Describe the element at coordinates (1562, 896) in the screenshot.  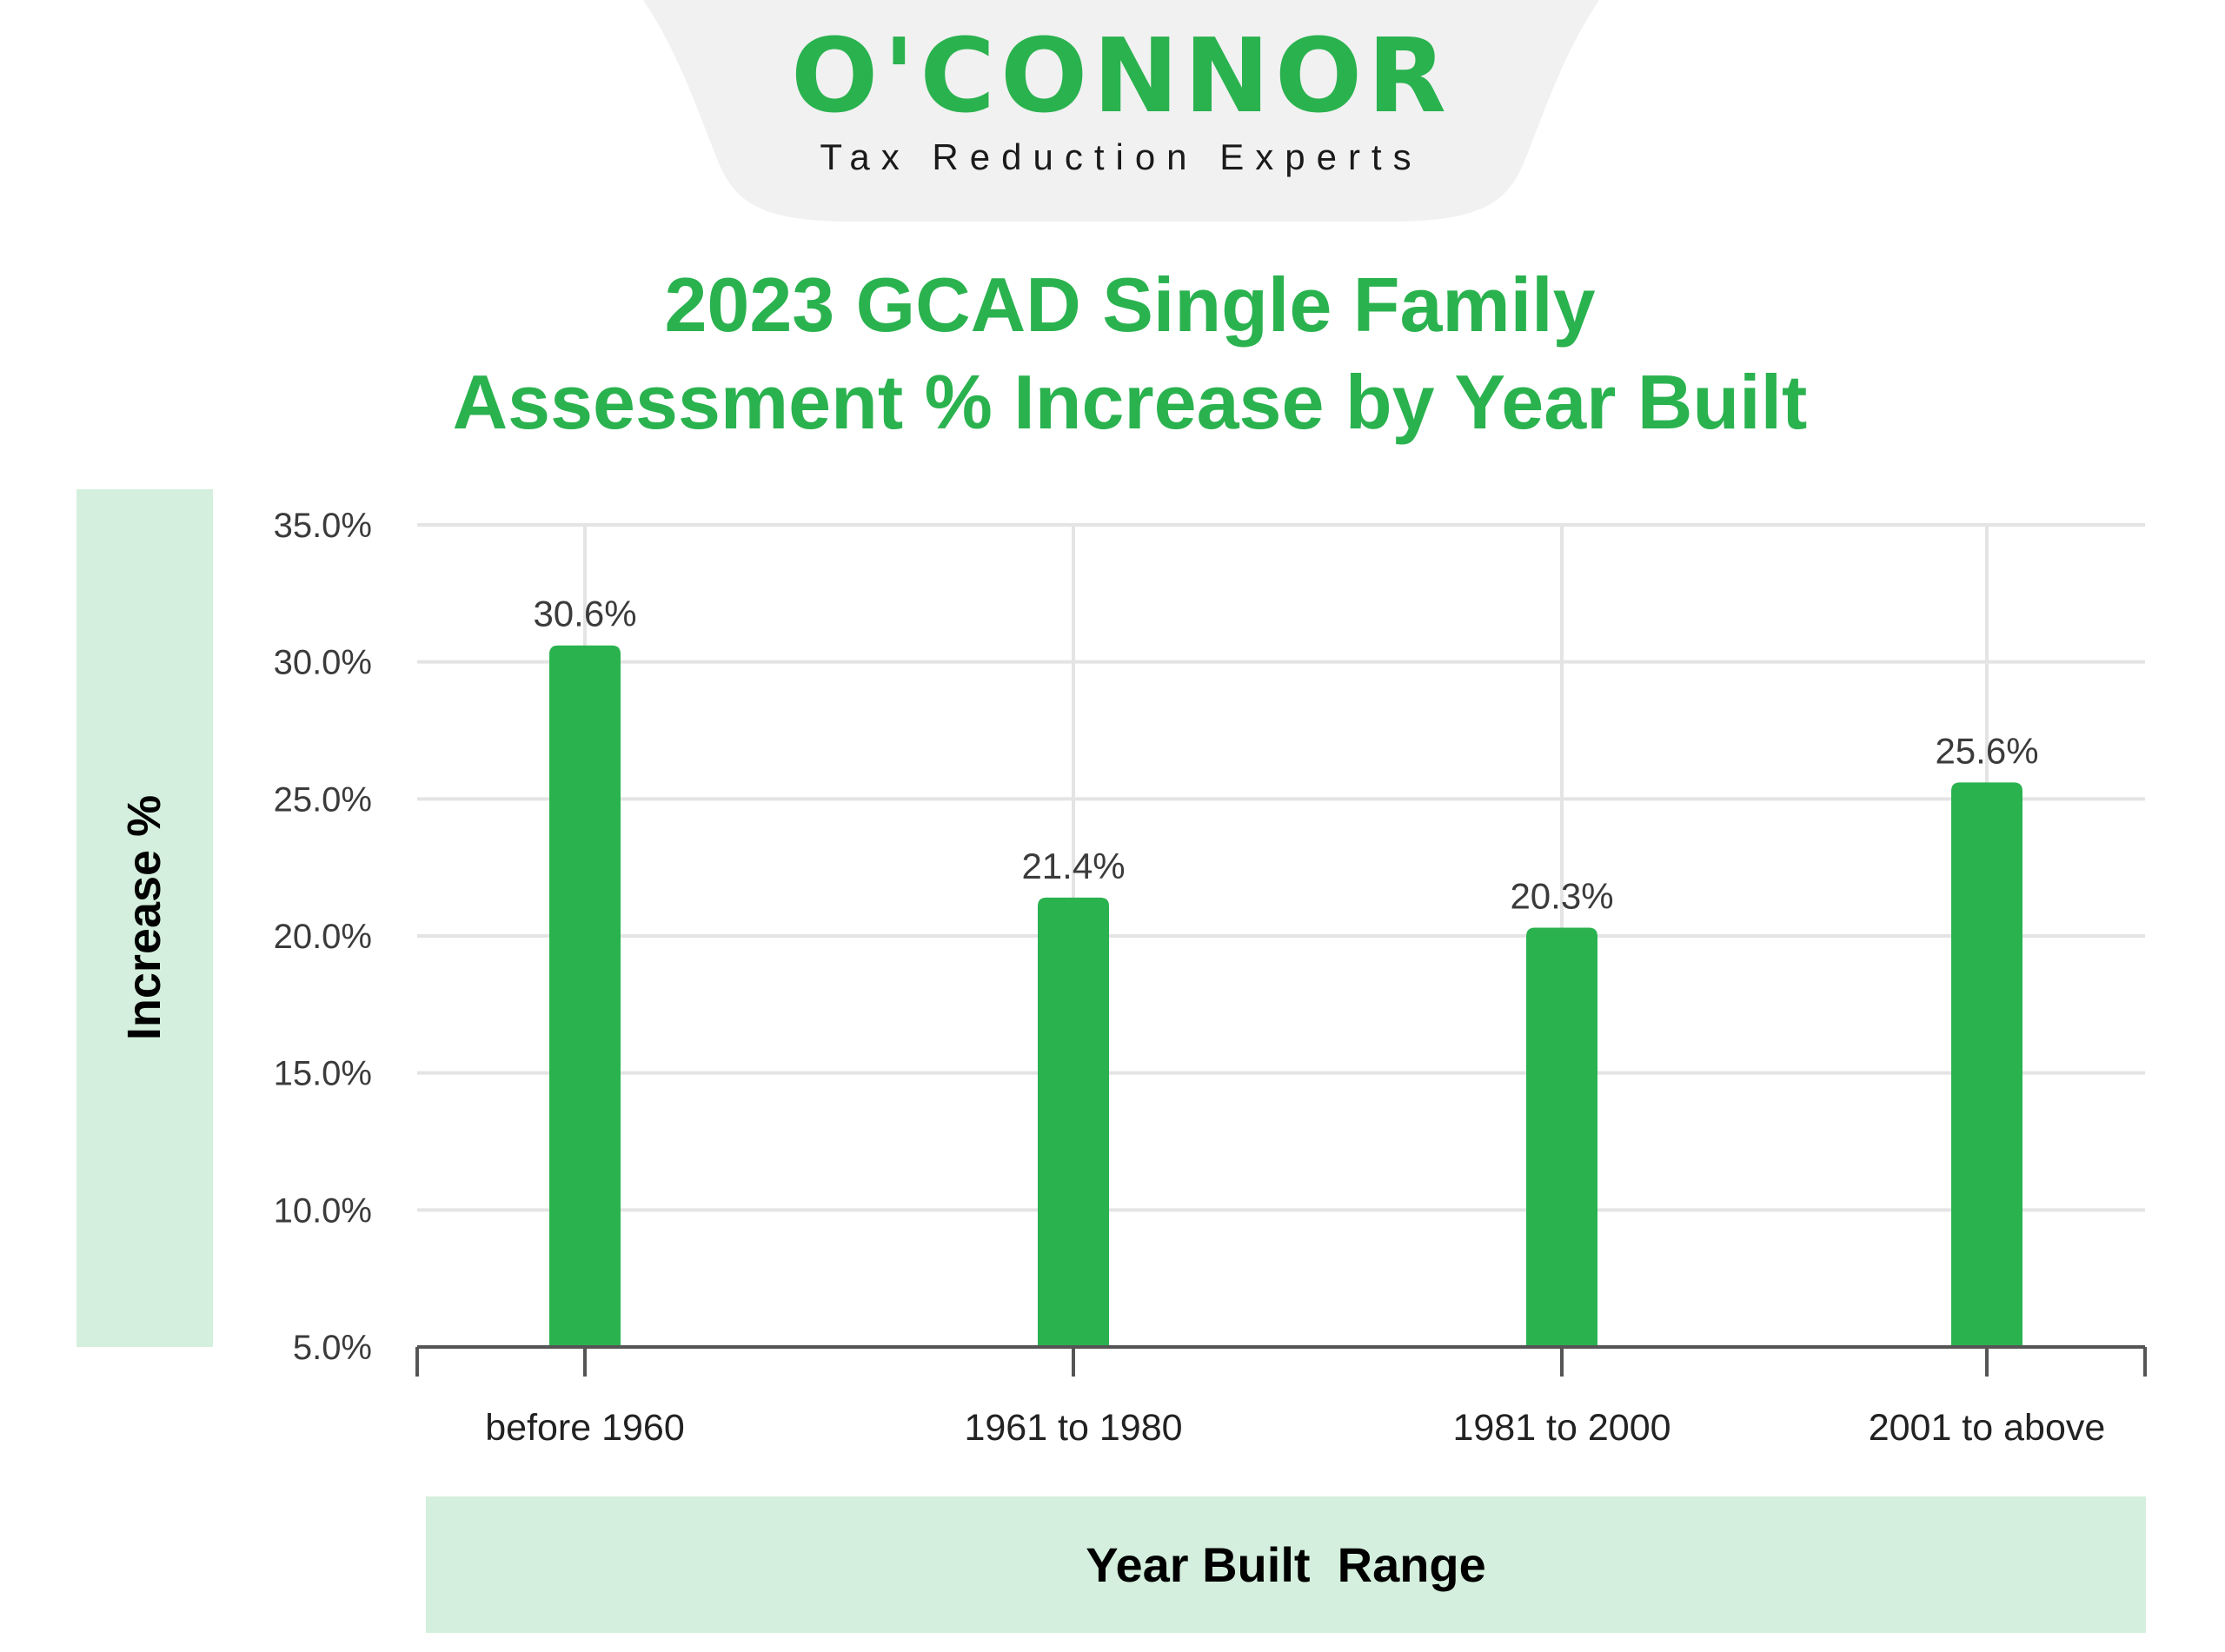
I see `data-label: 20.3%` at that location.